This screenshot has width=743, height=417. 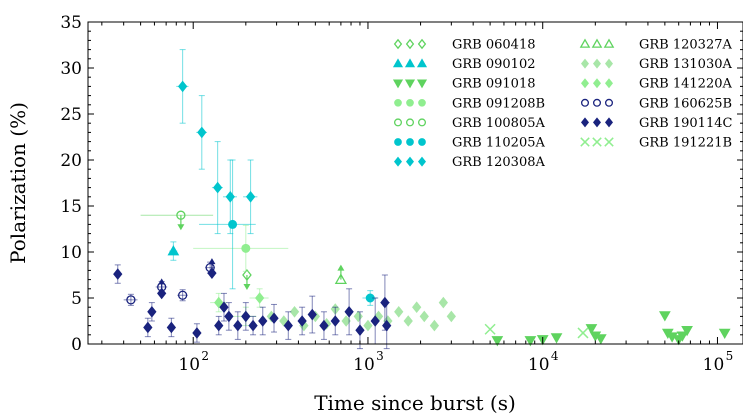 I want to click on legend-item: GRB 100805A, so click(x=469, y=123).